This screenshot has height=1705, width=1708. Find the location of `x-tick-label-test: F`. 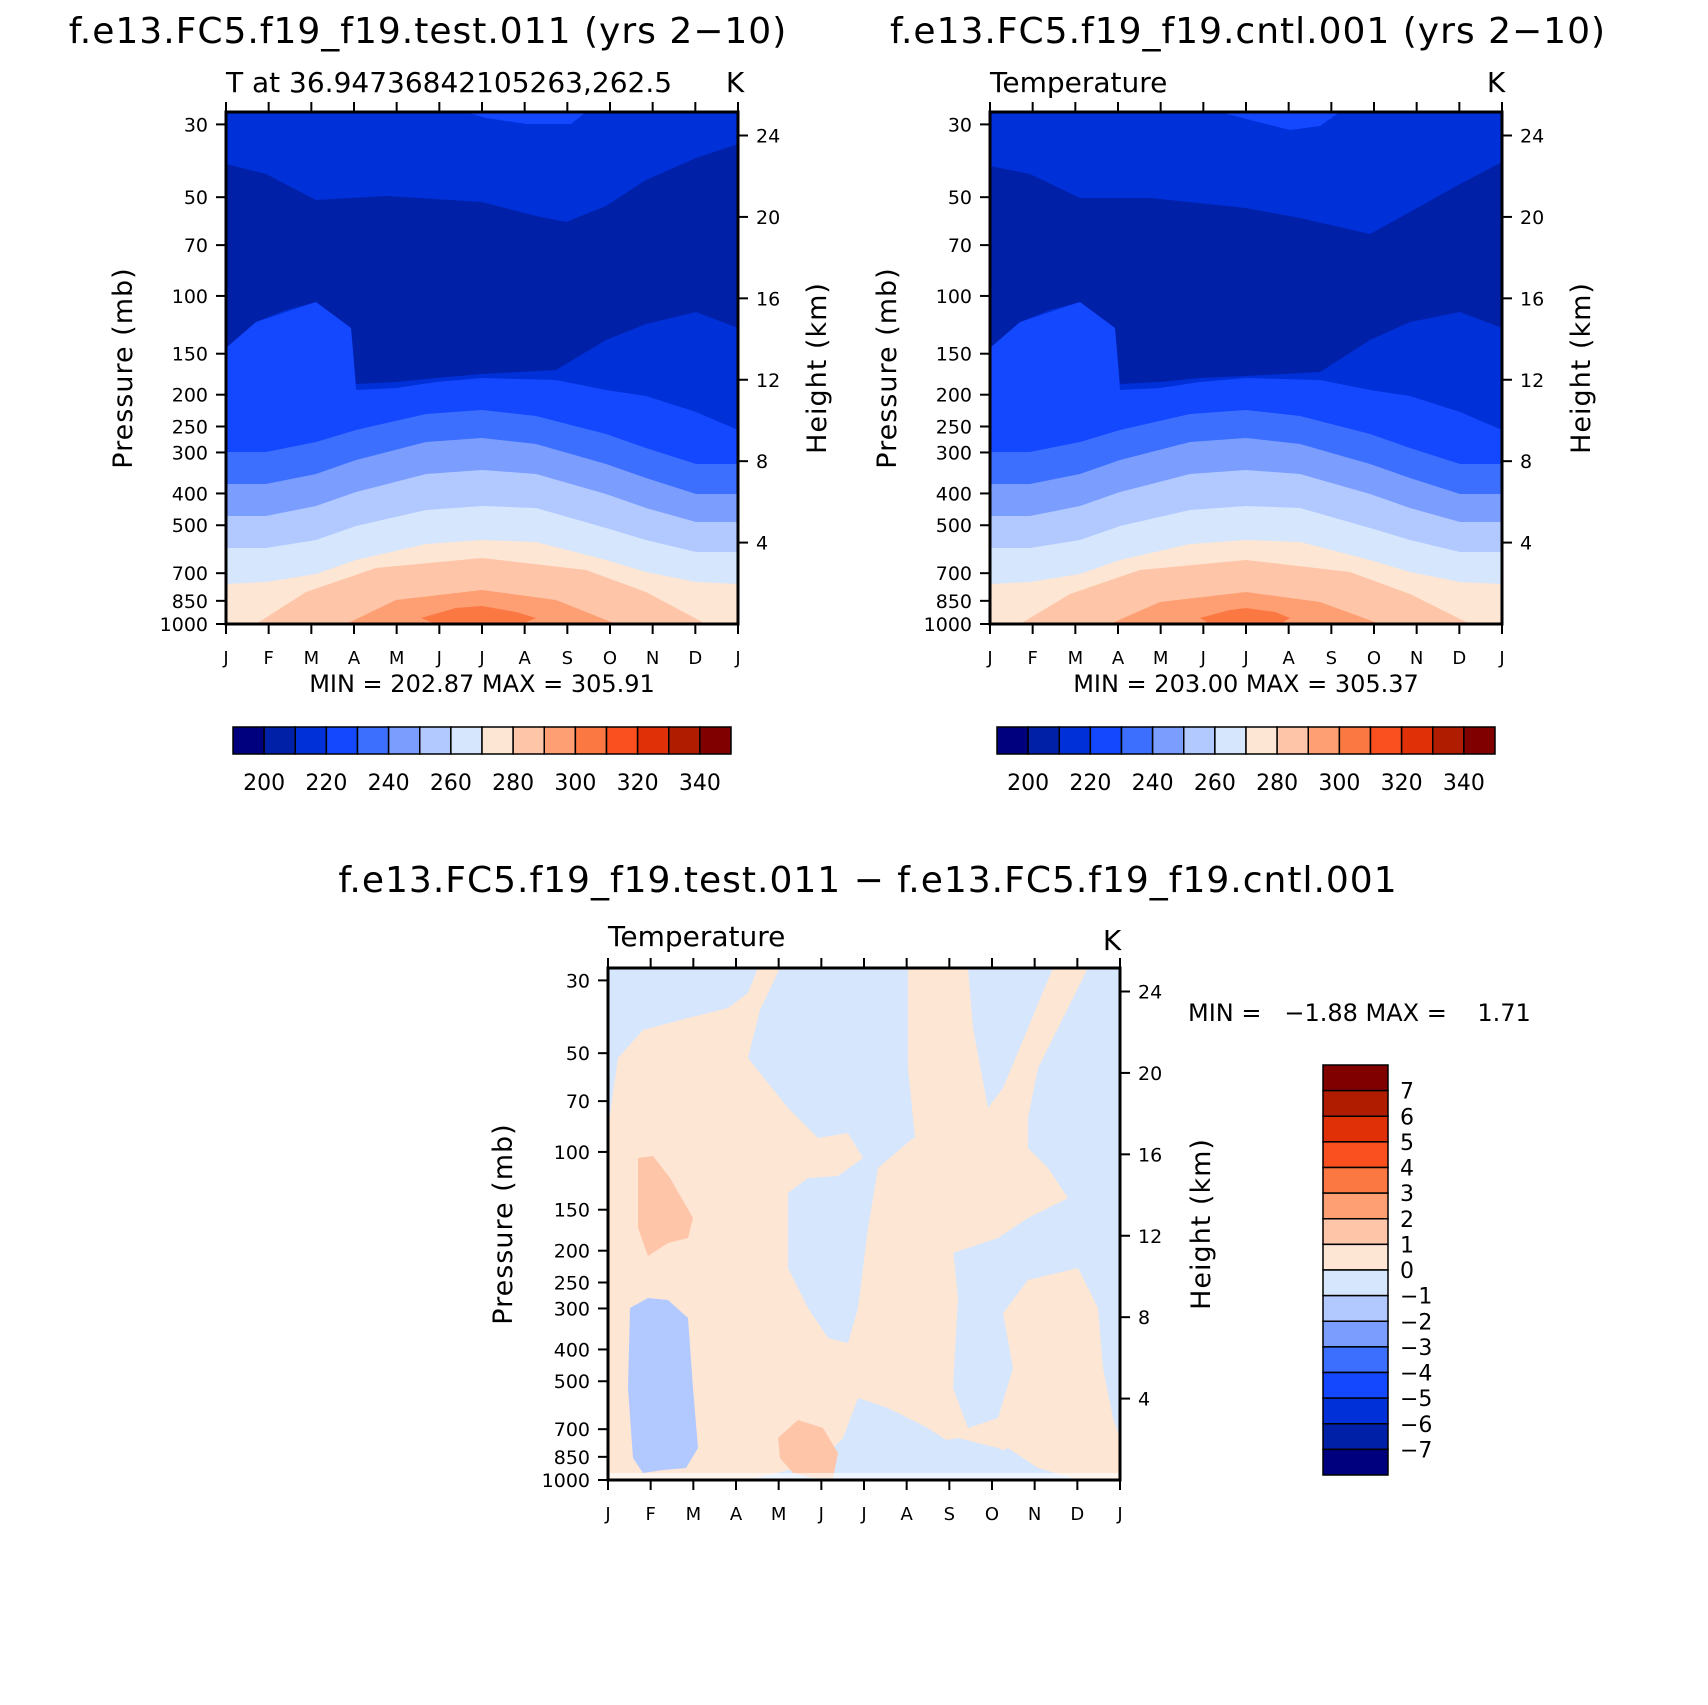

x-tick-label-test: F is located at coordinates (268, 658).